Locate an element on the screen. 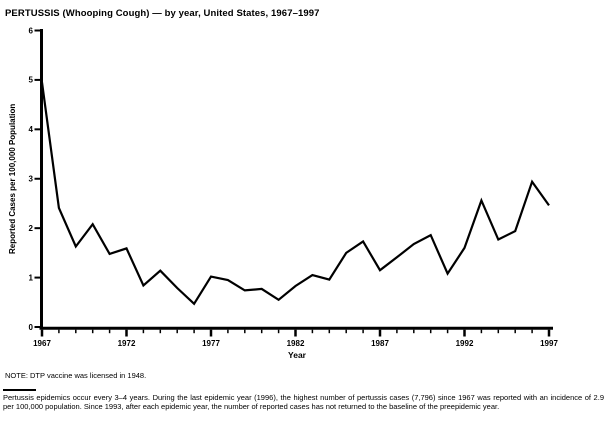 The width and height of the screenshot is (607, 422). y-axis-title: Reported Cases per 100,000 Population is located at coordinates (12, 178).